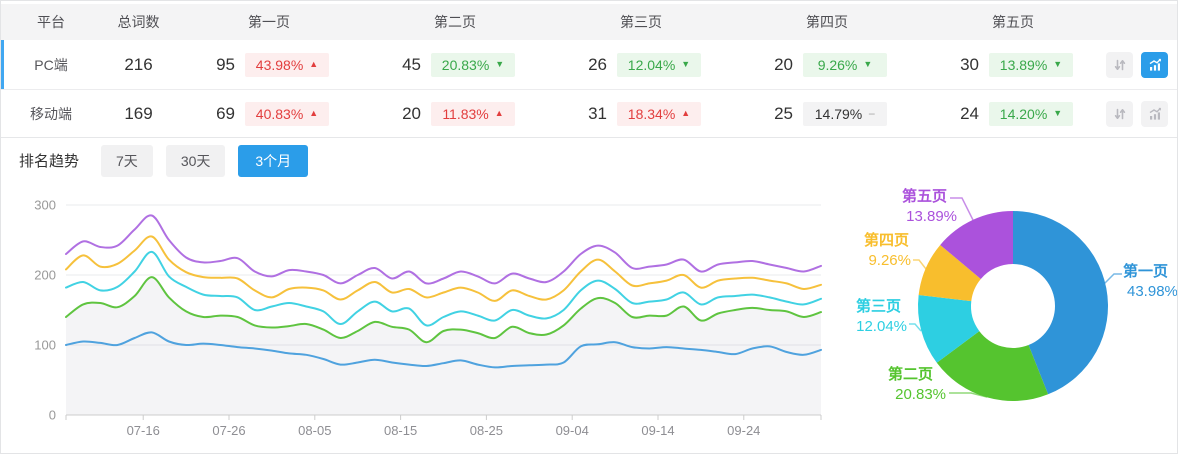 The width and height of the screenshot is (1178, 454). I want to click on percent-badge-down: 20.83% ▼, so click(473, 64).